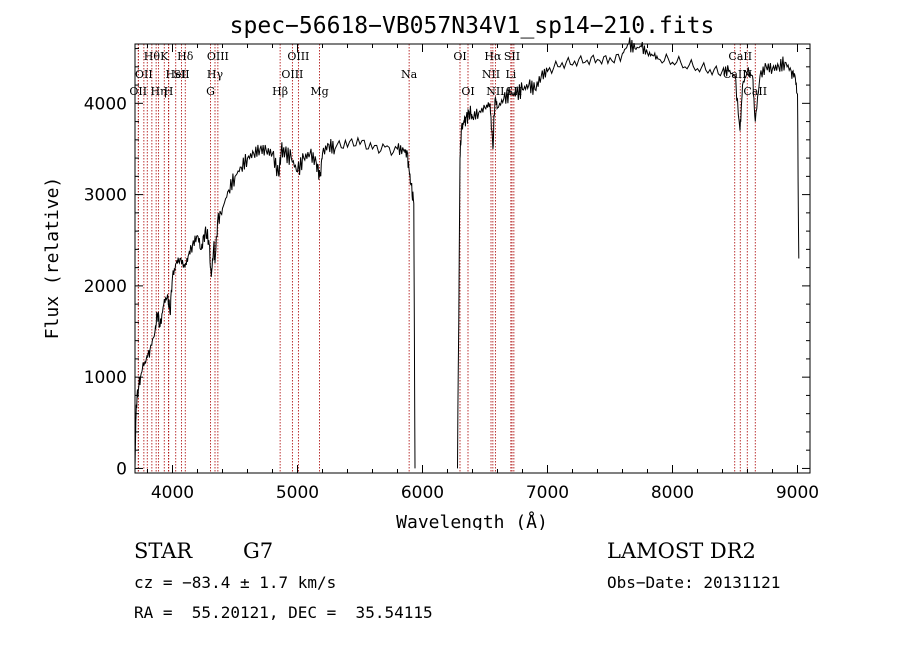  What do you see at coordinates (105, 378) in the screenshot?
I see `y-tick-label: 1000` at bounding box center [105, 378].